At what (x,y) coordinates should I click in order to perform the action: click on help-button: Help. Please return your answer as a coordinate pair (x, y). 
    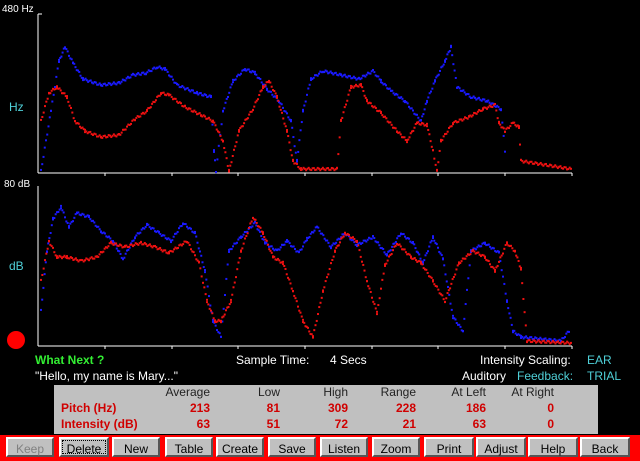
    Looking at the image, I should click on (553, 447).